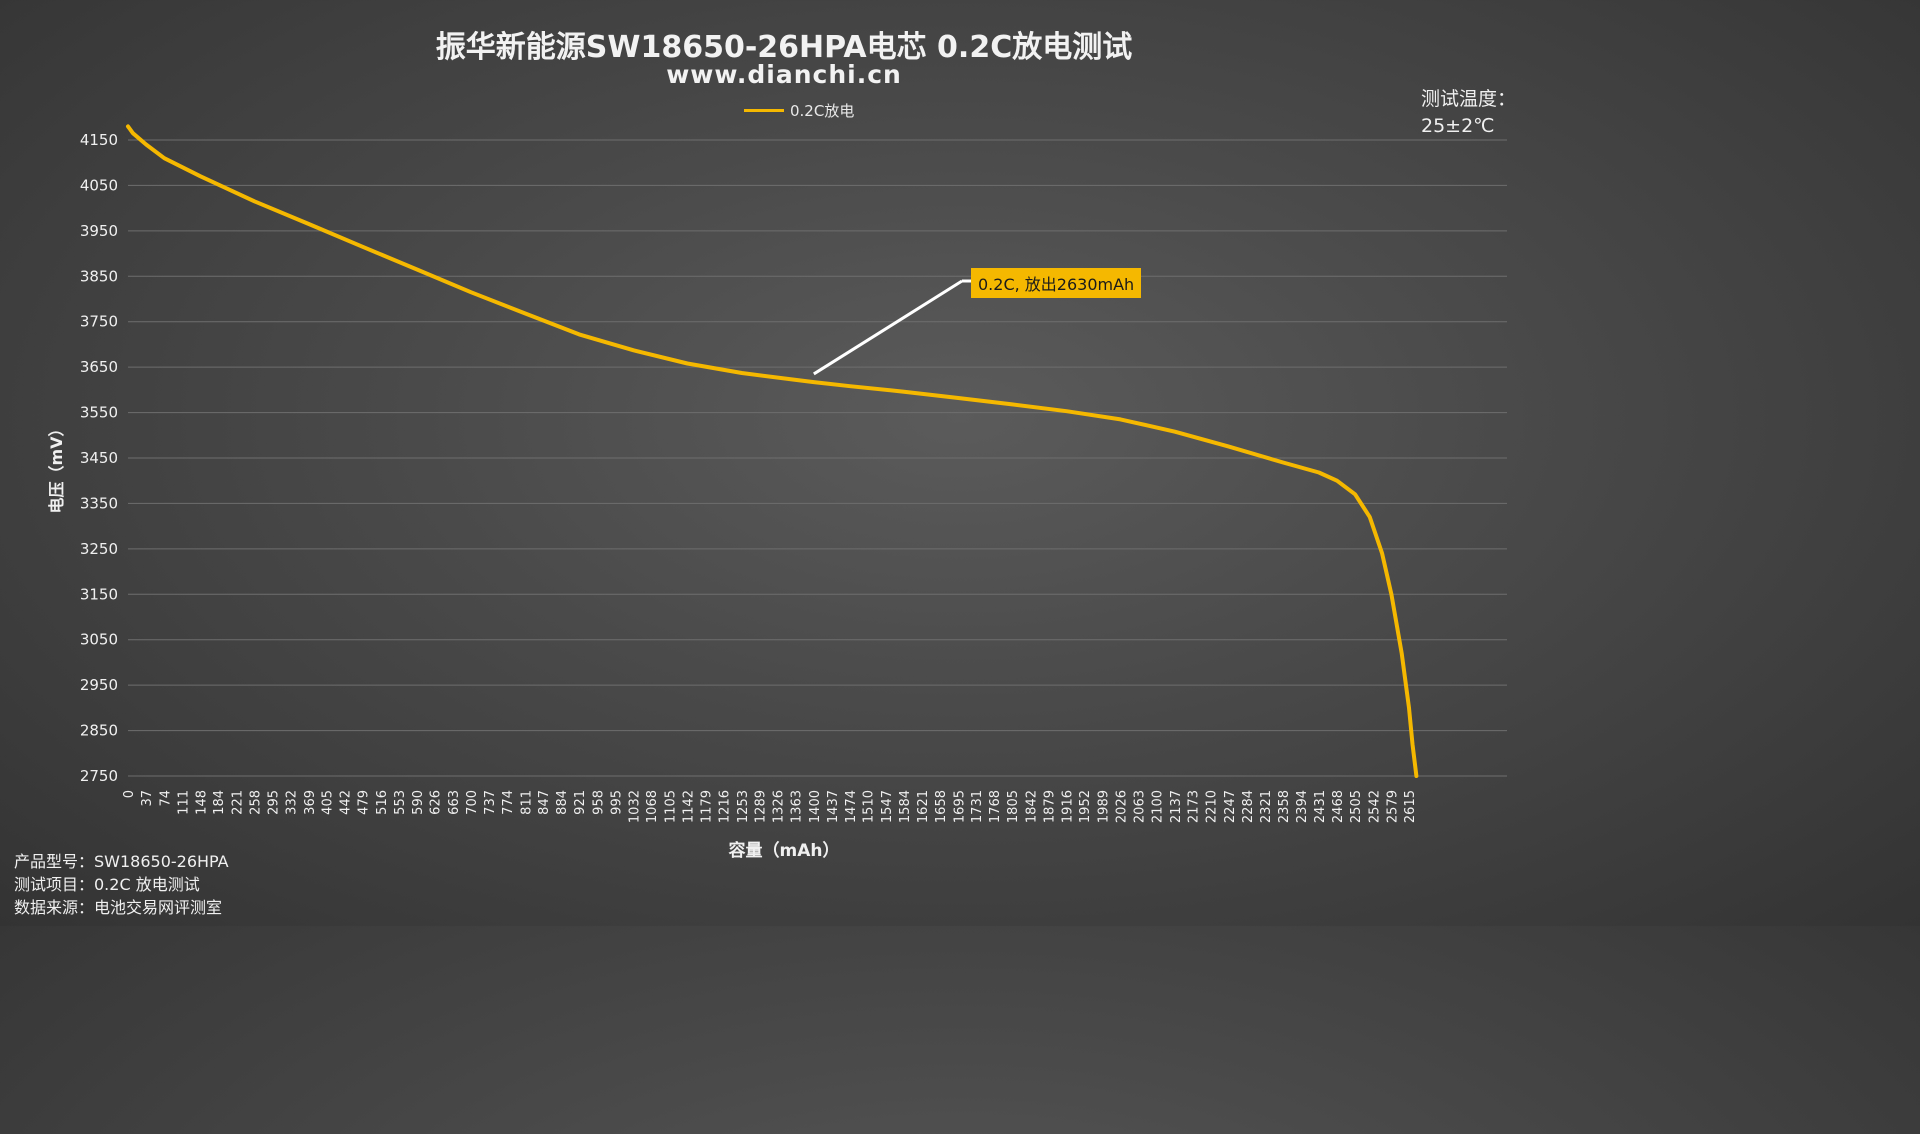 The height and width of the screenshot is (1134, 1920). I want to click on x-axis-label: 容量（mAh）, so click(784, 851).